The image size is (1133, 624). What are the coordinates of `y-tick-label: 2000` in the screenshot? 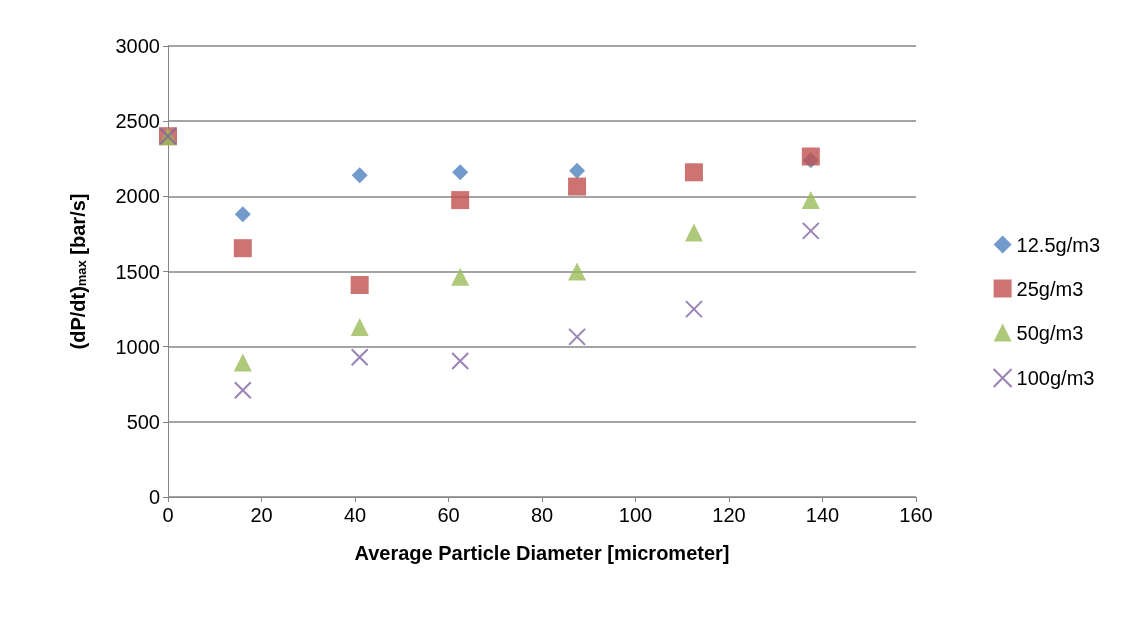 It's located at (137, 196).